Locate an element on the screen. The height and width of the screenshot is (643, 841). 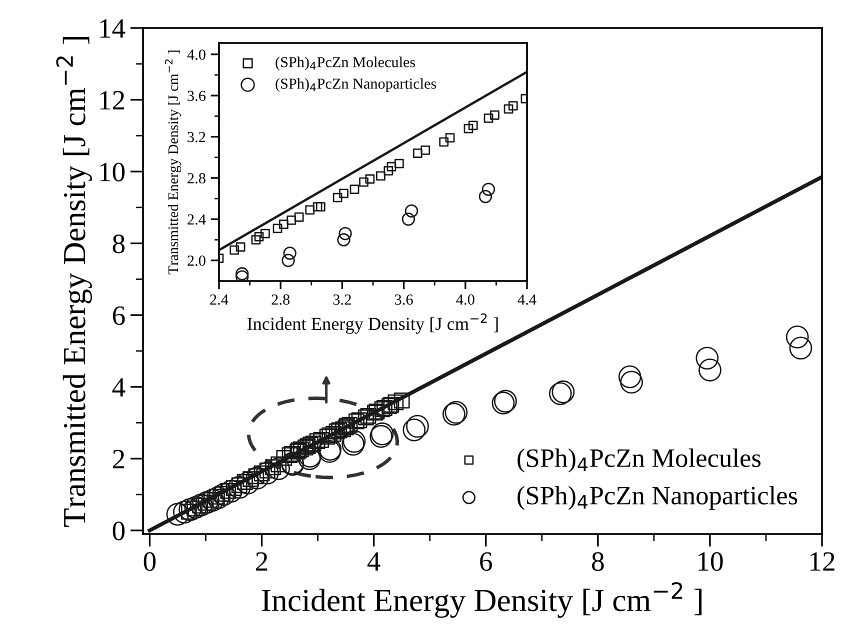
x-tick-label: 0 is located at coordinates (150, 561).